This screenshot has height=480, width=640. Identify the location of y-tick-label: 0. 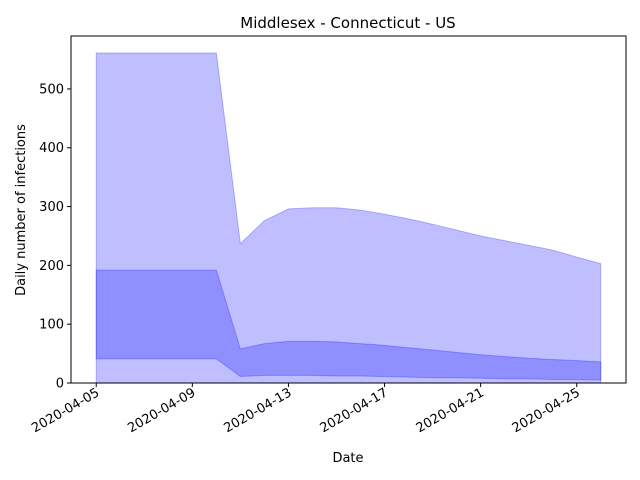
(60, 384).